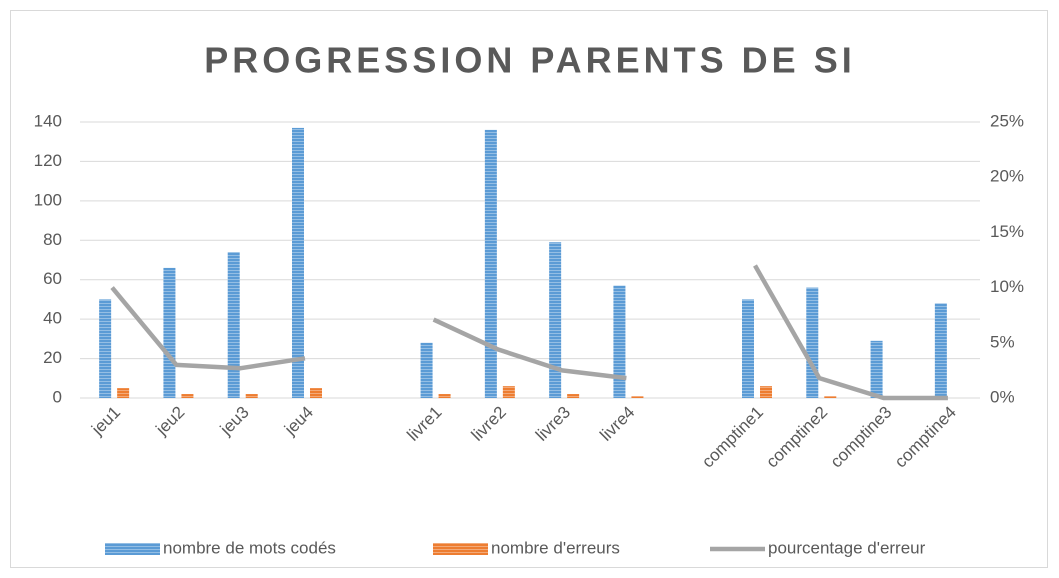  What do you see at coordinates (52, 239) in the screenshot?
I see `y-tick-label: 80` at bounding box center [52, 239].